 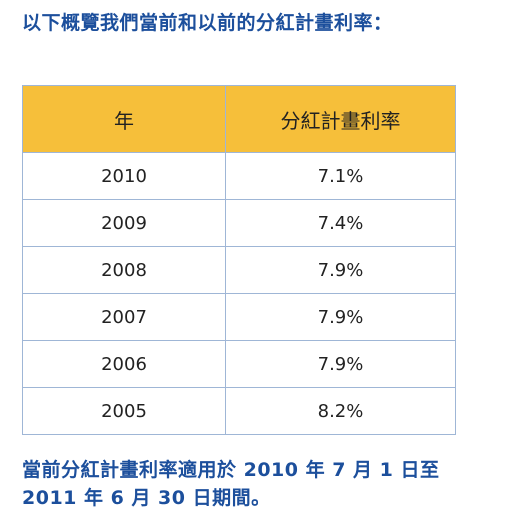 What do you see at coordinates (340, 176) in the screenshot?
I see `rate-cell: 7.1%` at bounding box center [340, 176].